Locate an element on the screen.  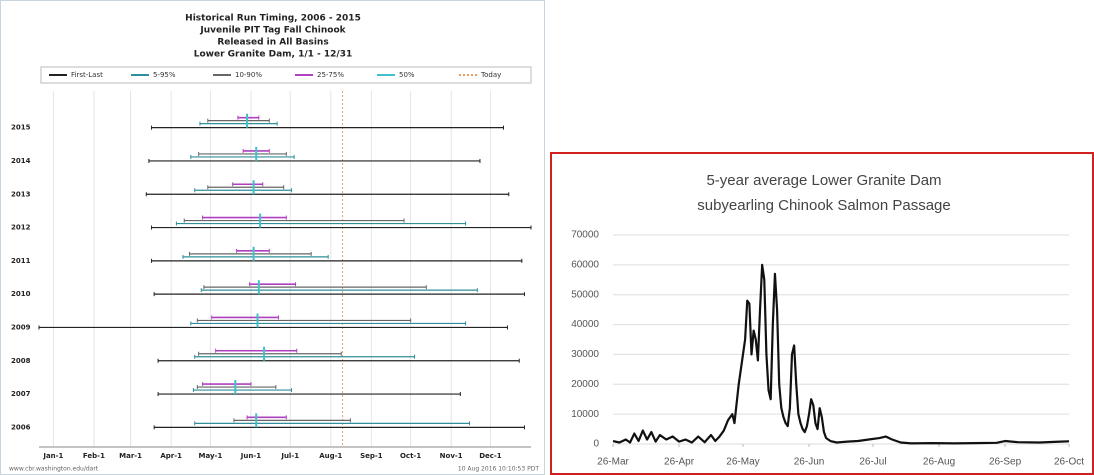
x-tick-label: Mar-1 is located at coordinates (130, 456).